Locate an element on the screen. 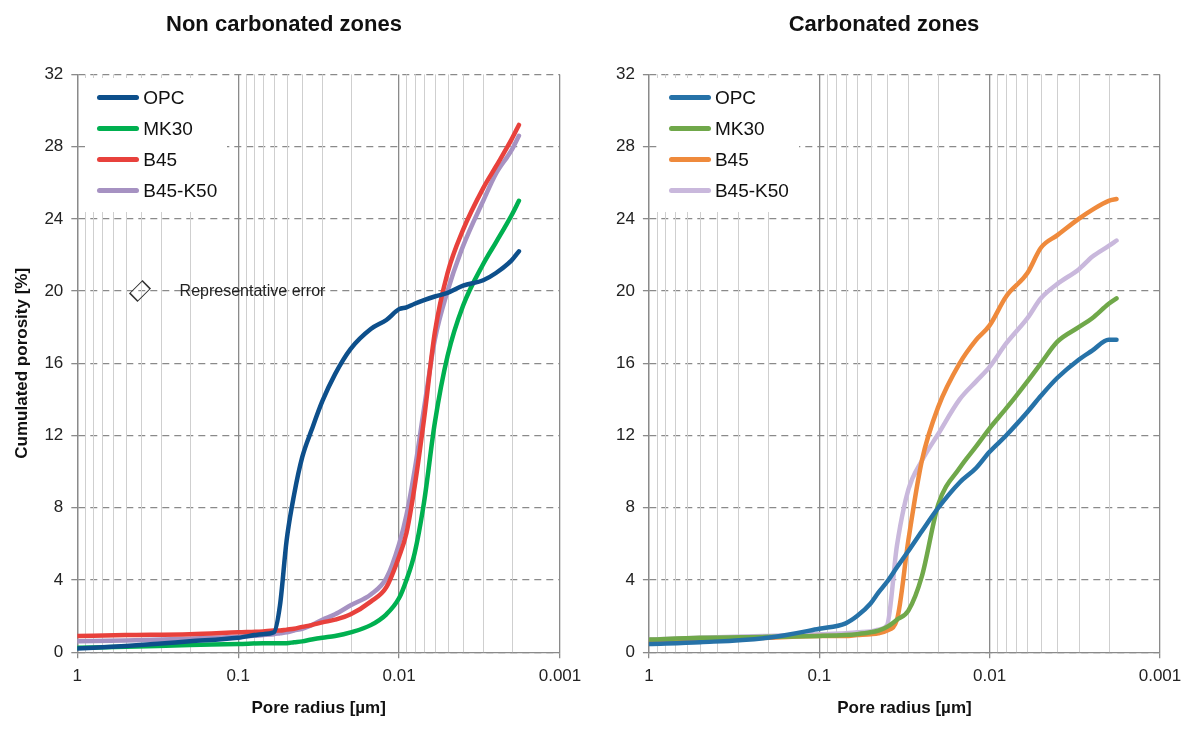 The width and height of the screenshot is (1203, 733). chart-title: Carbonated zones is located at coordinates (884, 24).